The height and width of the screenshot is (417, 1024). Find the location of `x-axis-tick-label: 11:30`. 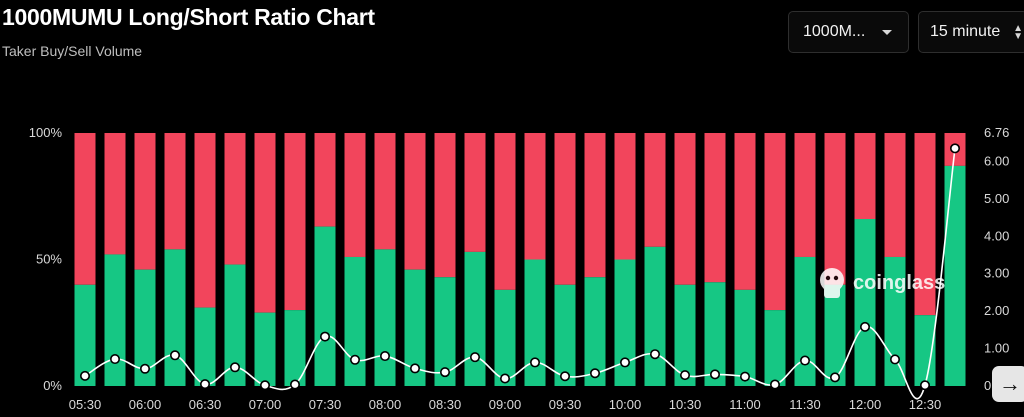

x-axis-tick-label: 11:30 is located at coordinates (805, 404).